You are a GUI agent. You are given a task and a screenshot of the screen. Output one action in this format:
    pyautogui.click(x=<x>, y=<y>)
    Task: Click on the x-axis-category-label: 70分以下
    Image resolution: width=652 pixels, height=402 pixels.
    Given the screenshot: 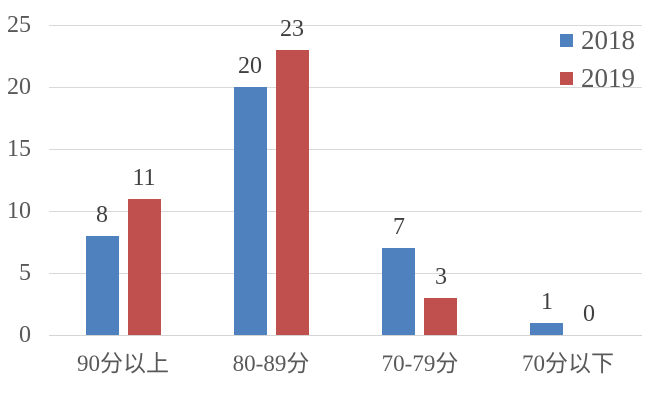 What is the action you would take?
    pyautogui.click(x=568, y=363)
    